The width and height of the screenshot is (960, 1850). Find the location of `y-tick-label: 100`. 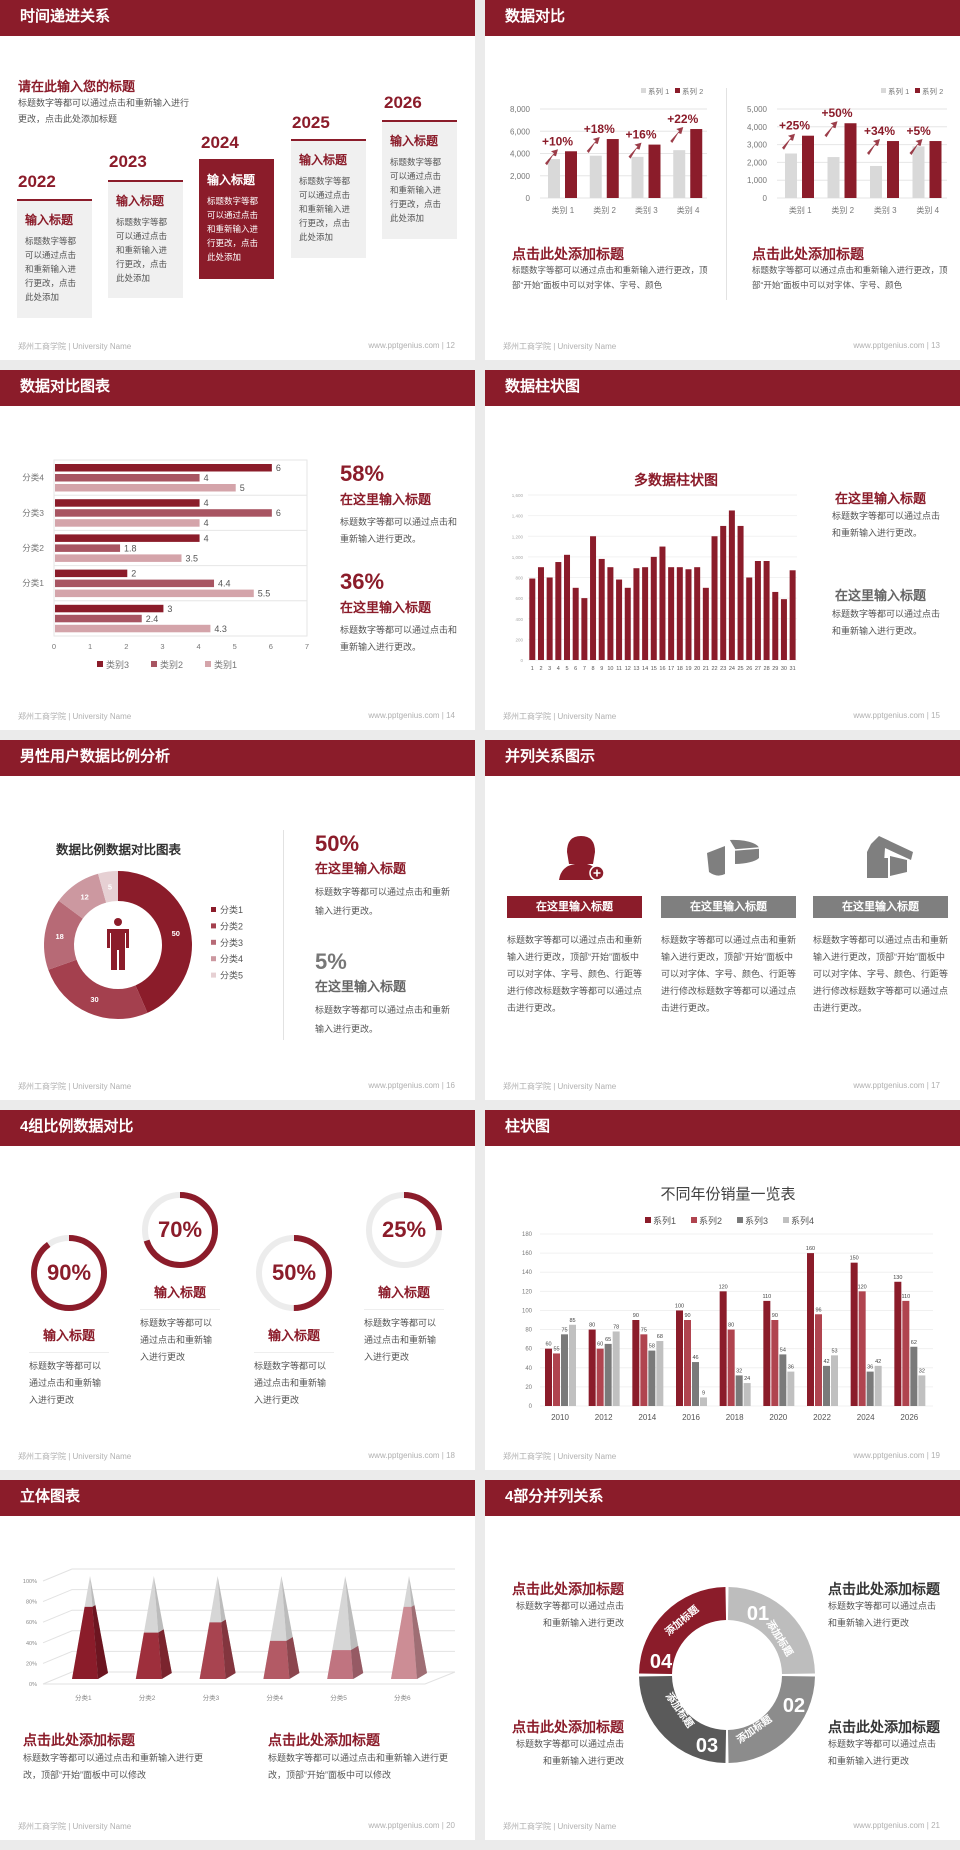

y-tick-label: 100 is located at coordinates (527, 1311).